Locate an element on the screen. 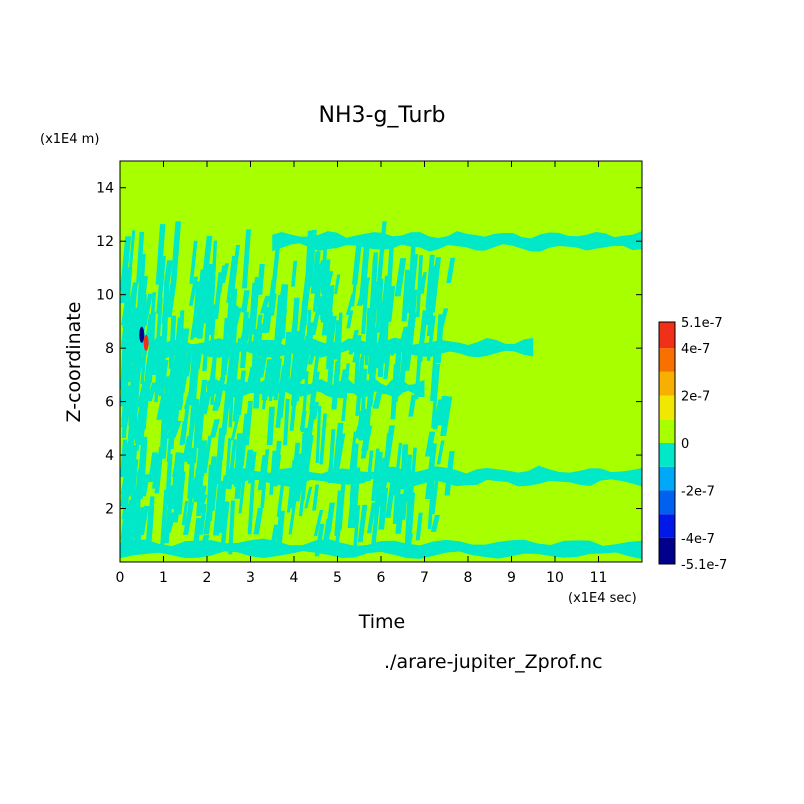 The width and height of the screenshot is (804, 804). x-tick-label: 4 is located at coordinates (294, 578).